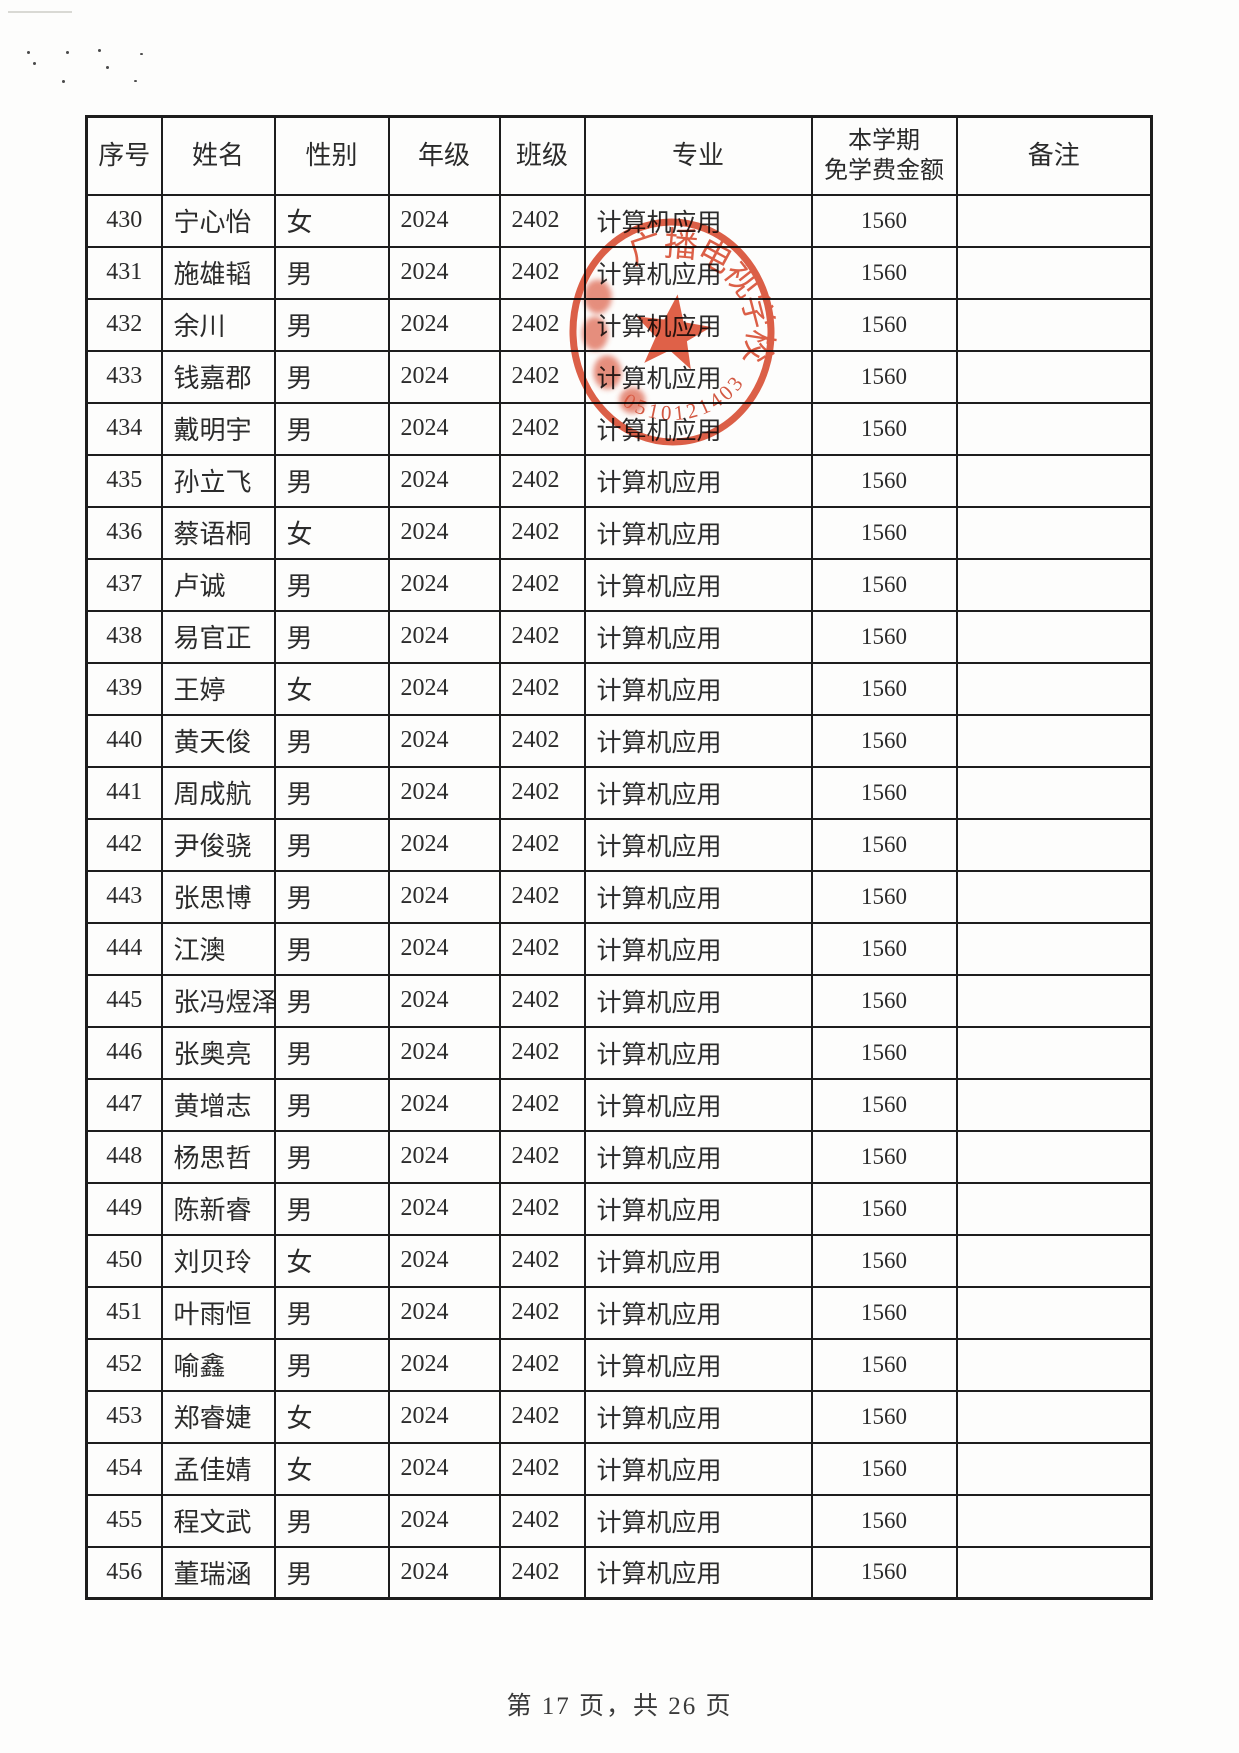  I want to click on table-row: 435 孙立飞 男 2024 2402 计算机应用 1560, so click(619, 480).